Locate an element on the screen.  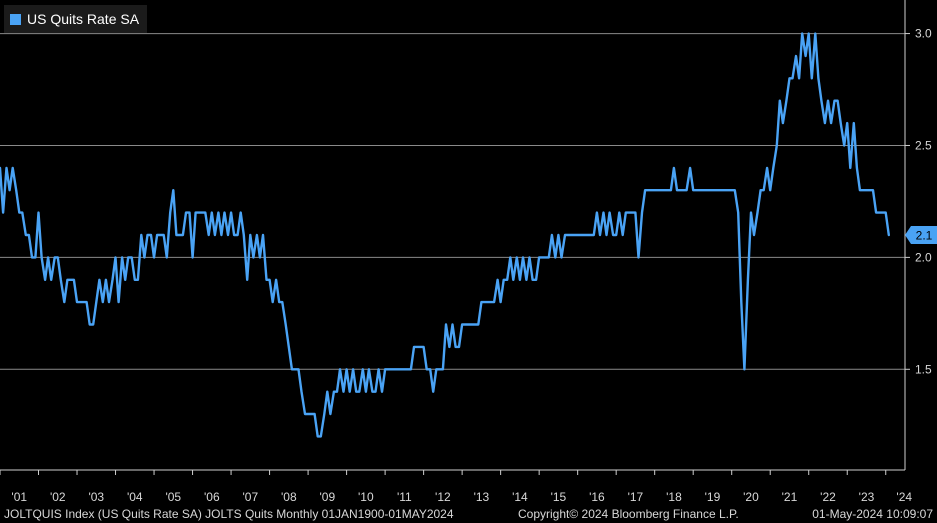
x-tick-label: '17 is located at coordinates (636, 497).